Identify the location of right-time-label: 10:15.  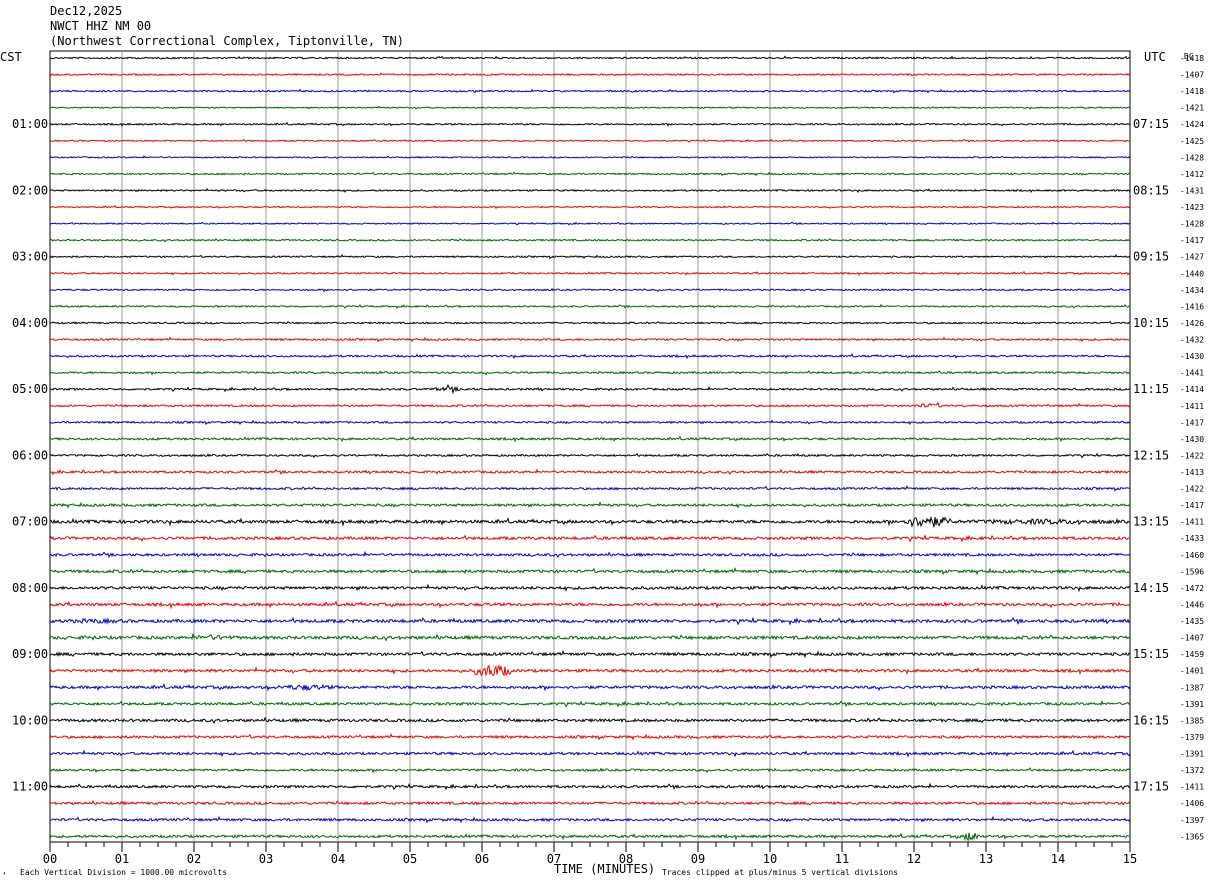
(1151, 323).